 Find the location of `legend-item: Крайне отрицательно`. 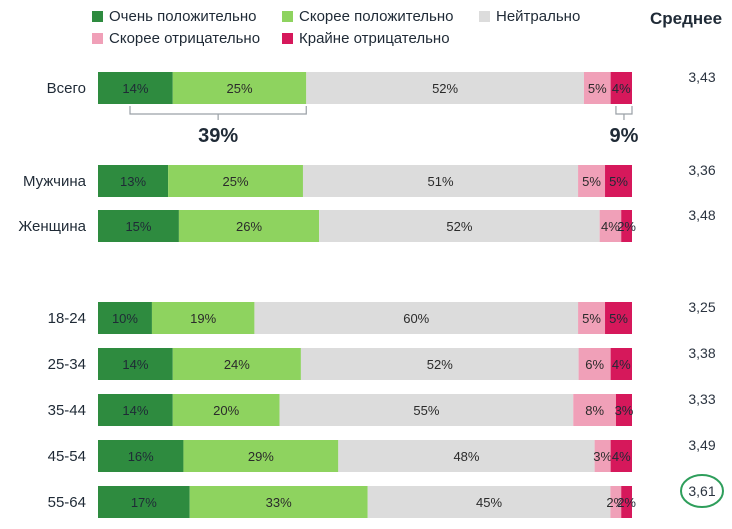

legend-item: Крайне отрицательно is located at coordinates (366, 38).